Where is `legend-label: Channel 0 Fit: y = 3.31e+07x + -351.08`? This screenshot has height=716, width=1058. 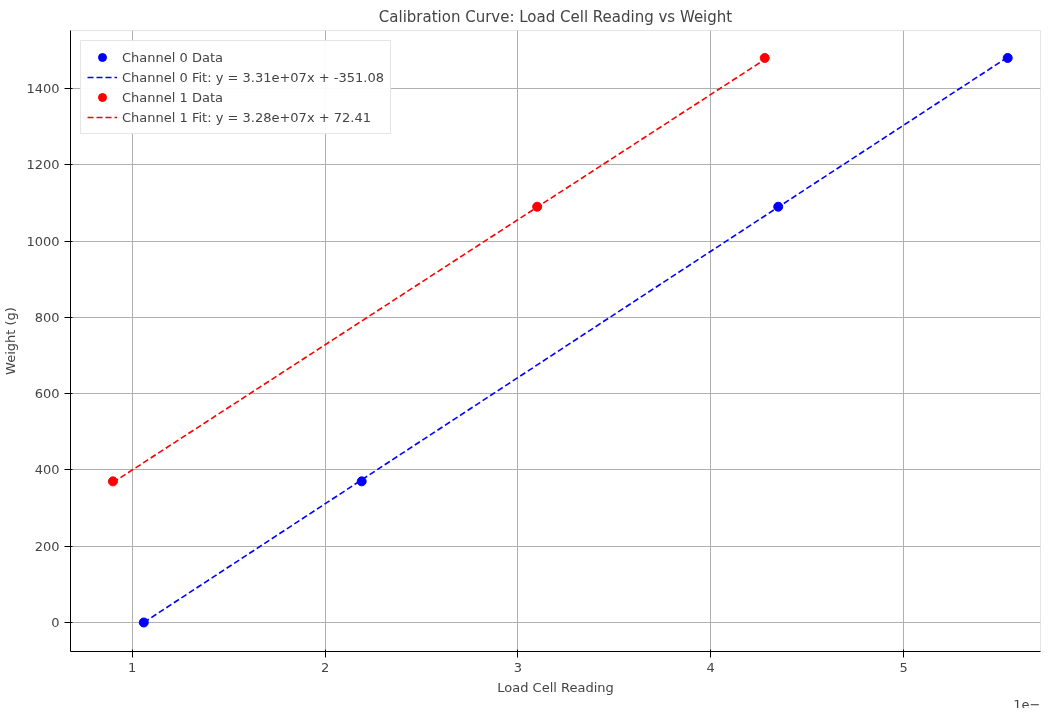
legend-label: Channel 0 Fit: y = 3.31e+07x + -351.08 is located at coordinates (253, 77).